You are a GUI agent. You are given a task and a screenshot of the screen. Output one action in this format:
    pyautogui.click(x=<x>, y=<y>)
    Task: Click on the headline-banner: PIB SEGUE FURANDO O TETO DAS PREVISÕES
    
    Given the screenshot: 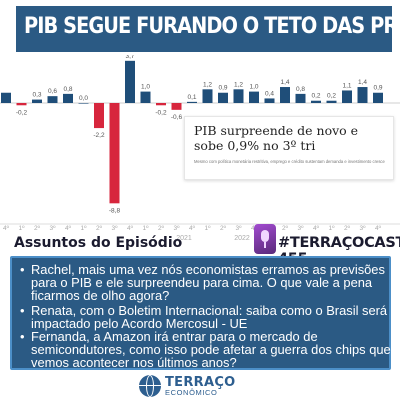 What is the action you would take?
    pyautogui.click(x=205, y=29)
    